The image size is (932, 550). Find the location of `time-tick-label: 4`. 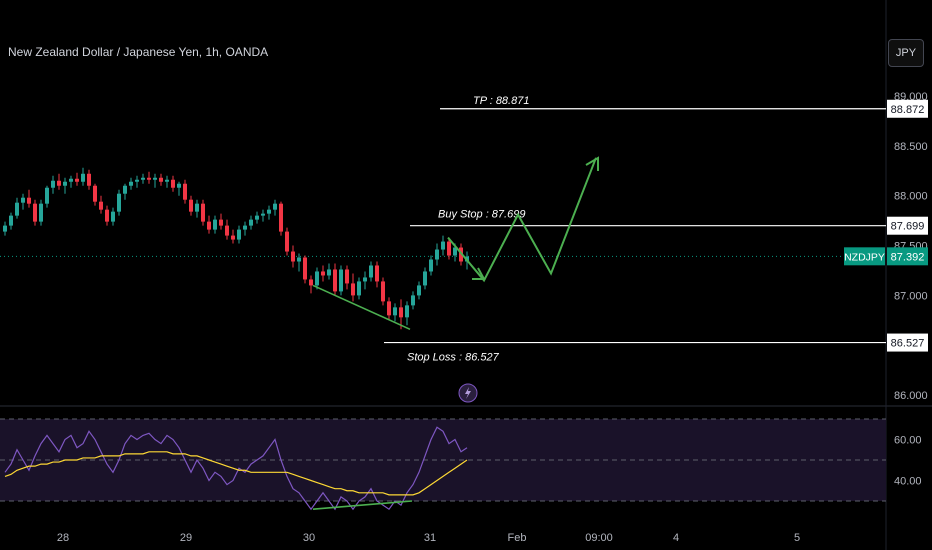

time-tick-label: 4 is located at coordinates (676, 538).